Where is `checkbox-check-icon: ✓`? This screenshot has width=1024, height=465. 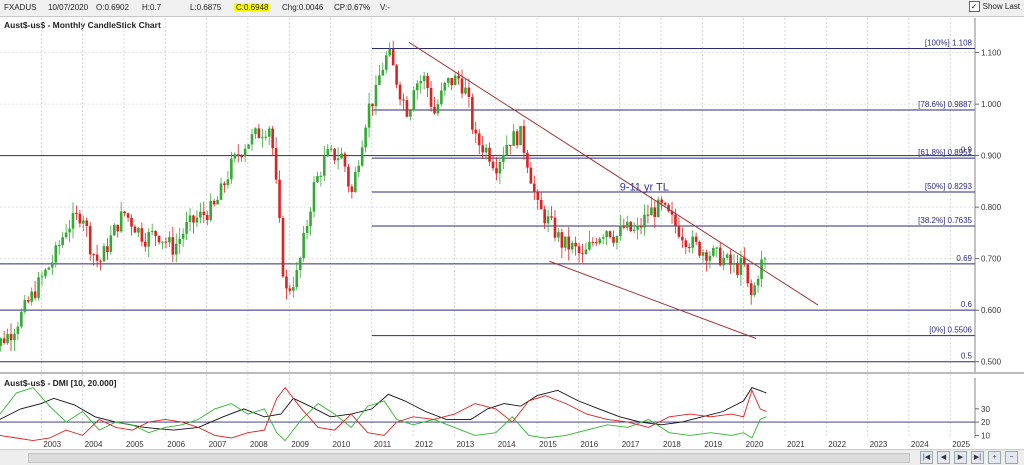
checkbox-check-icon: ✓ is located at coordinates (974, 6).